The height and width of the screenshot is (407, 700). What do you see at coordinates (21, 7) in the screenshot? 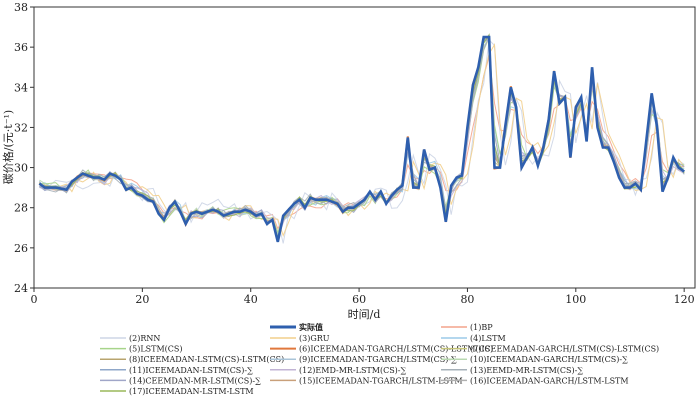
I see `y-tick-label: 38` at bounding box center [21, 7].